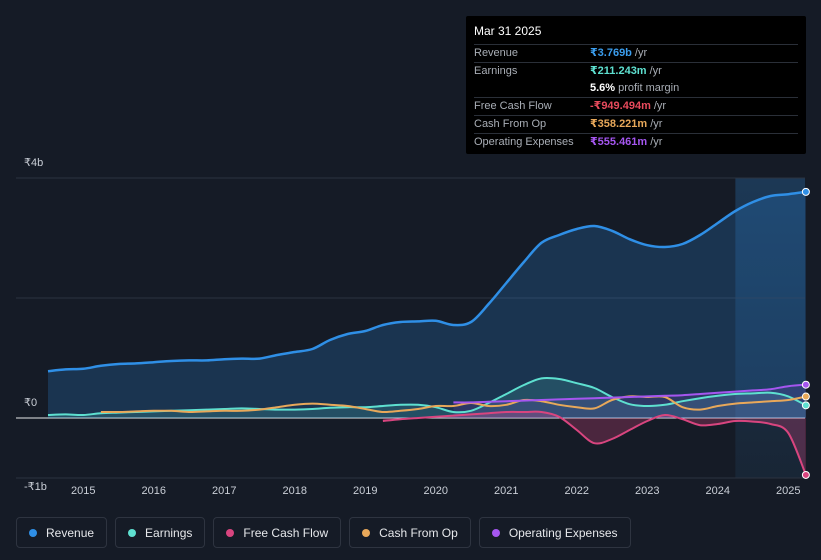 Image resolution: width=821 pixels, height=560 pixels. Describe the element at coordinates (629, 393) in the screenshot. I see `operating-expenses-line` at that location.